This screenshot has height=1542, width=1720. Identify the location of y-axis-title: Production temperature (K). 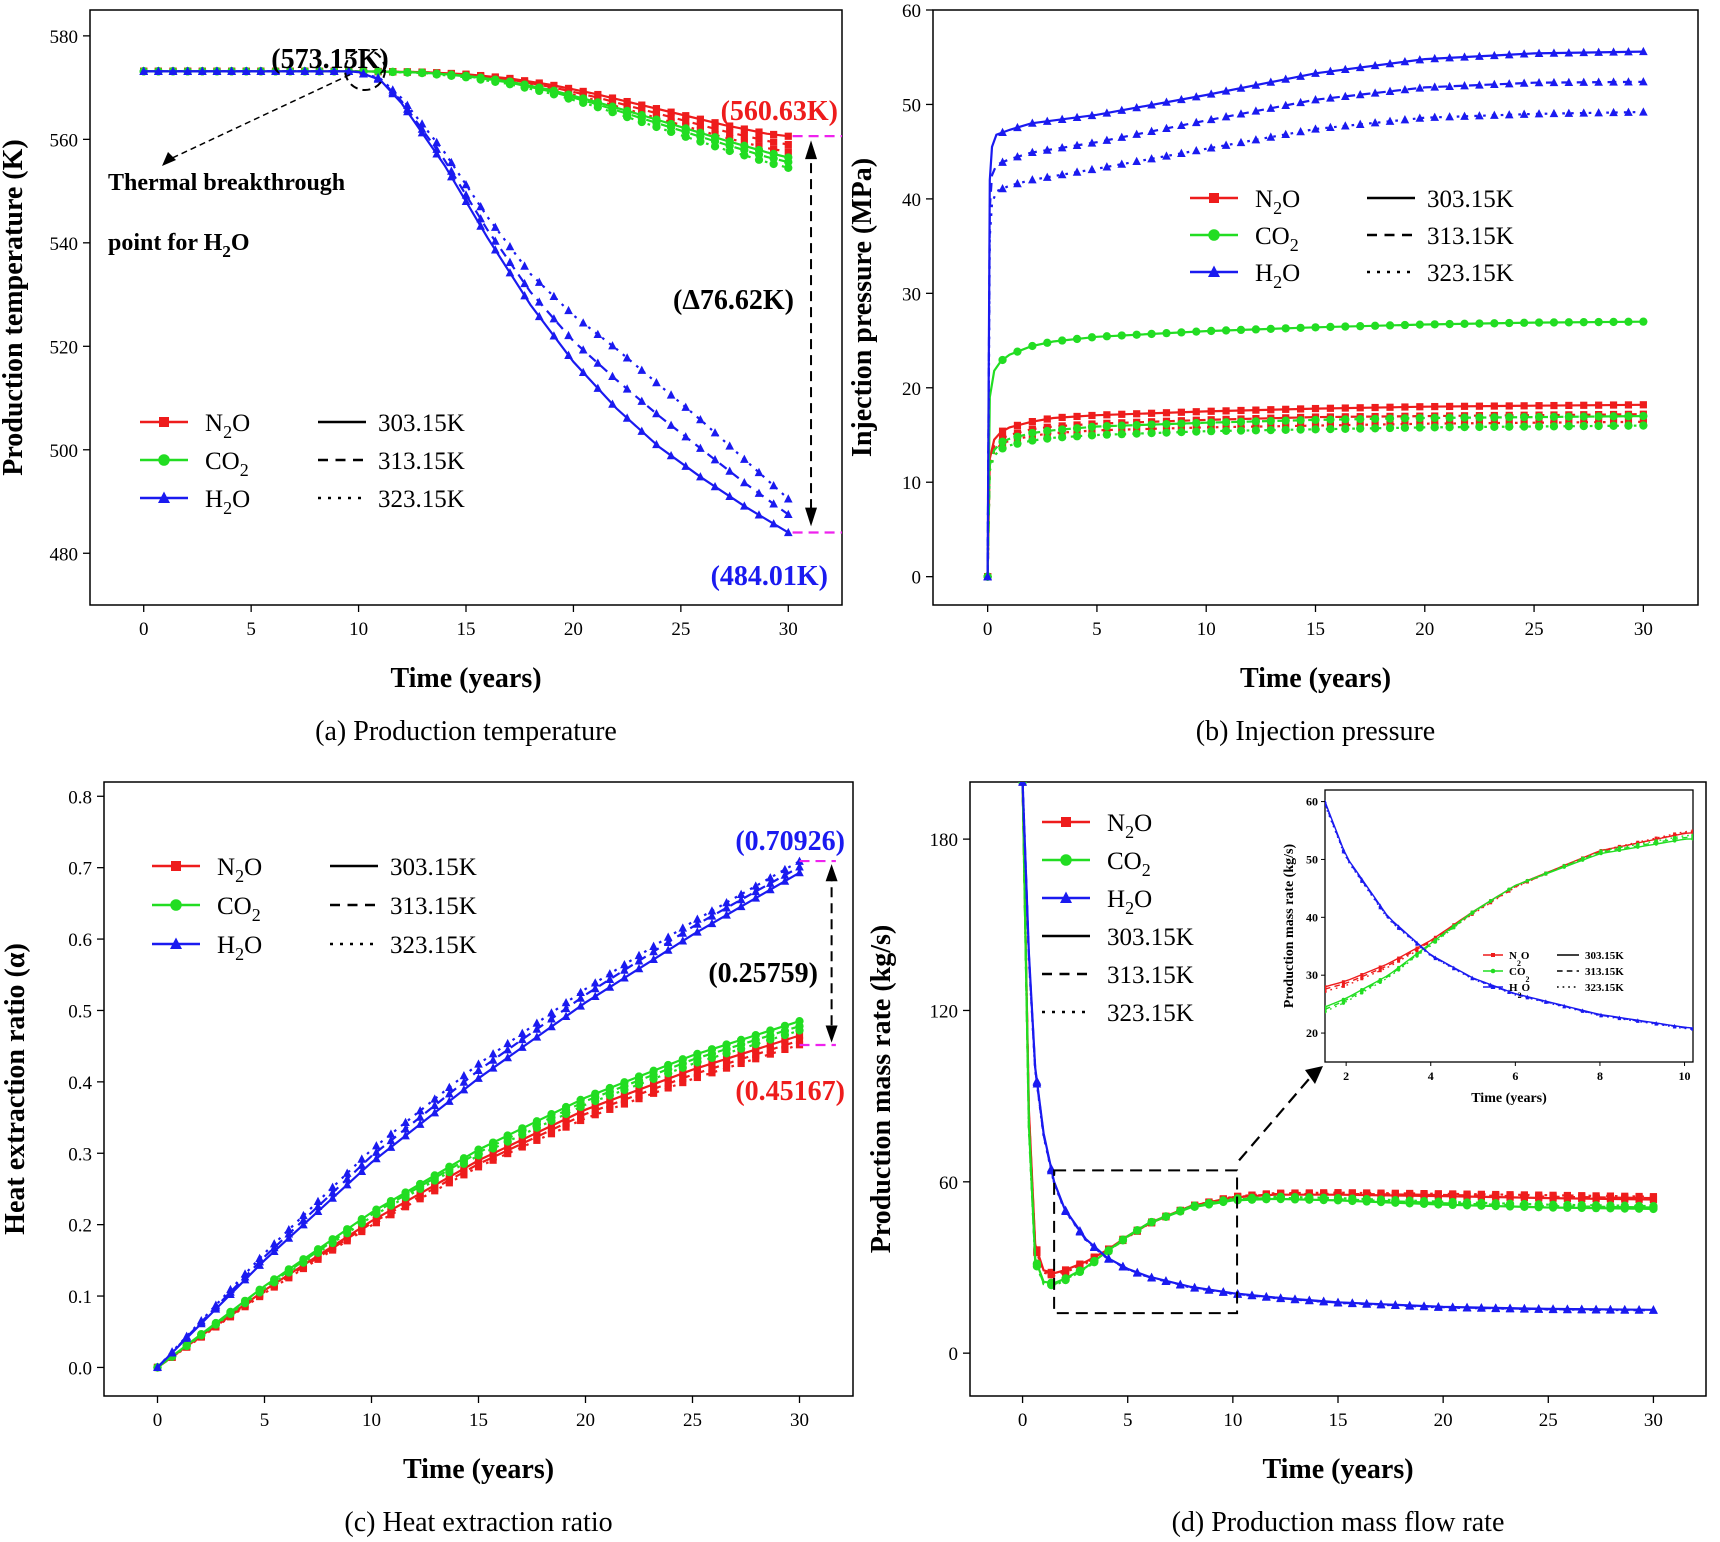
(14, 307).